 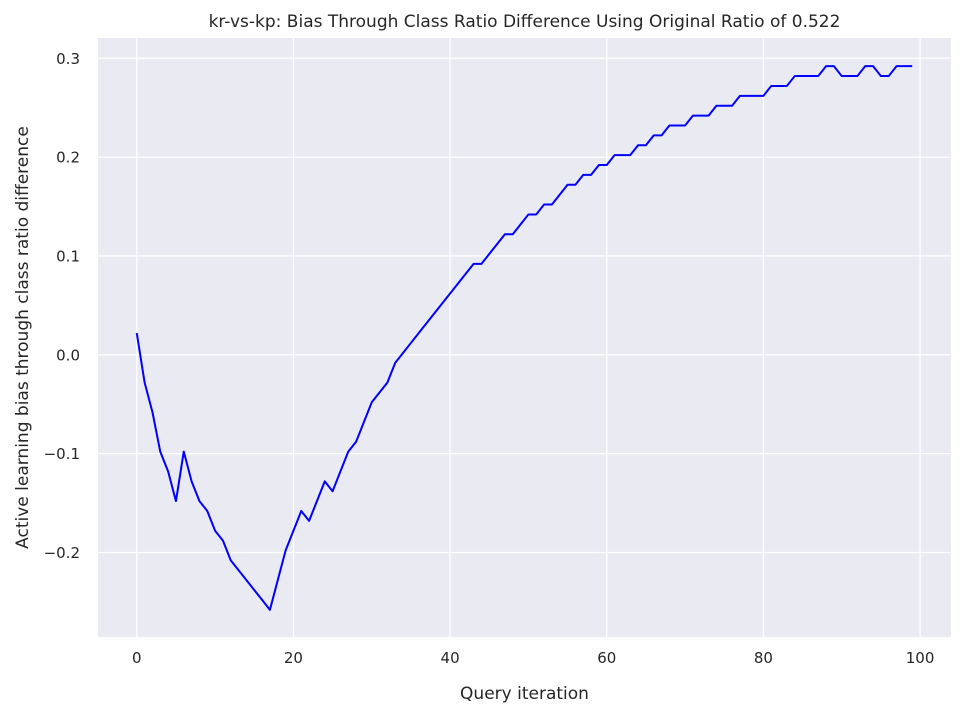 I want to click on x-tick-label: 20, so click(x=293, y=658).